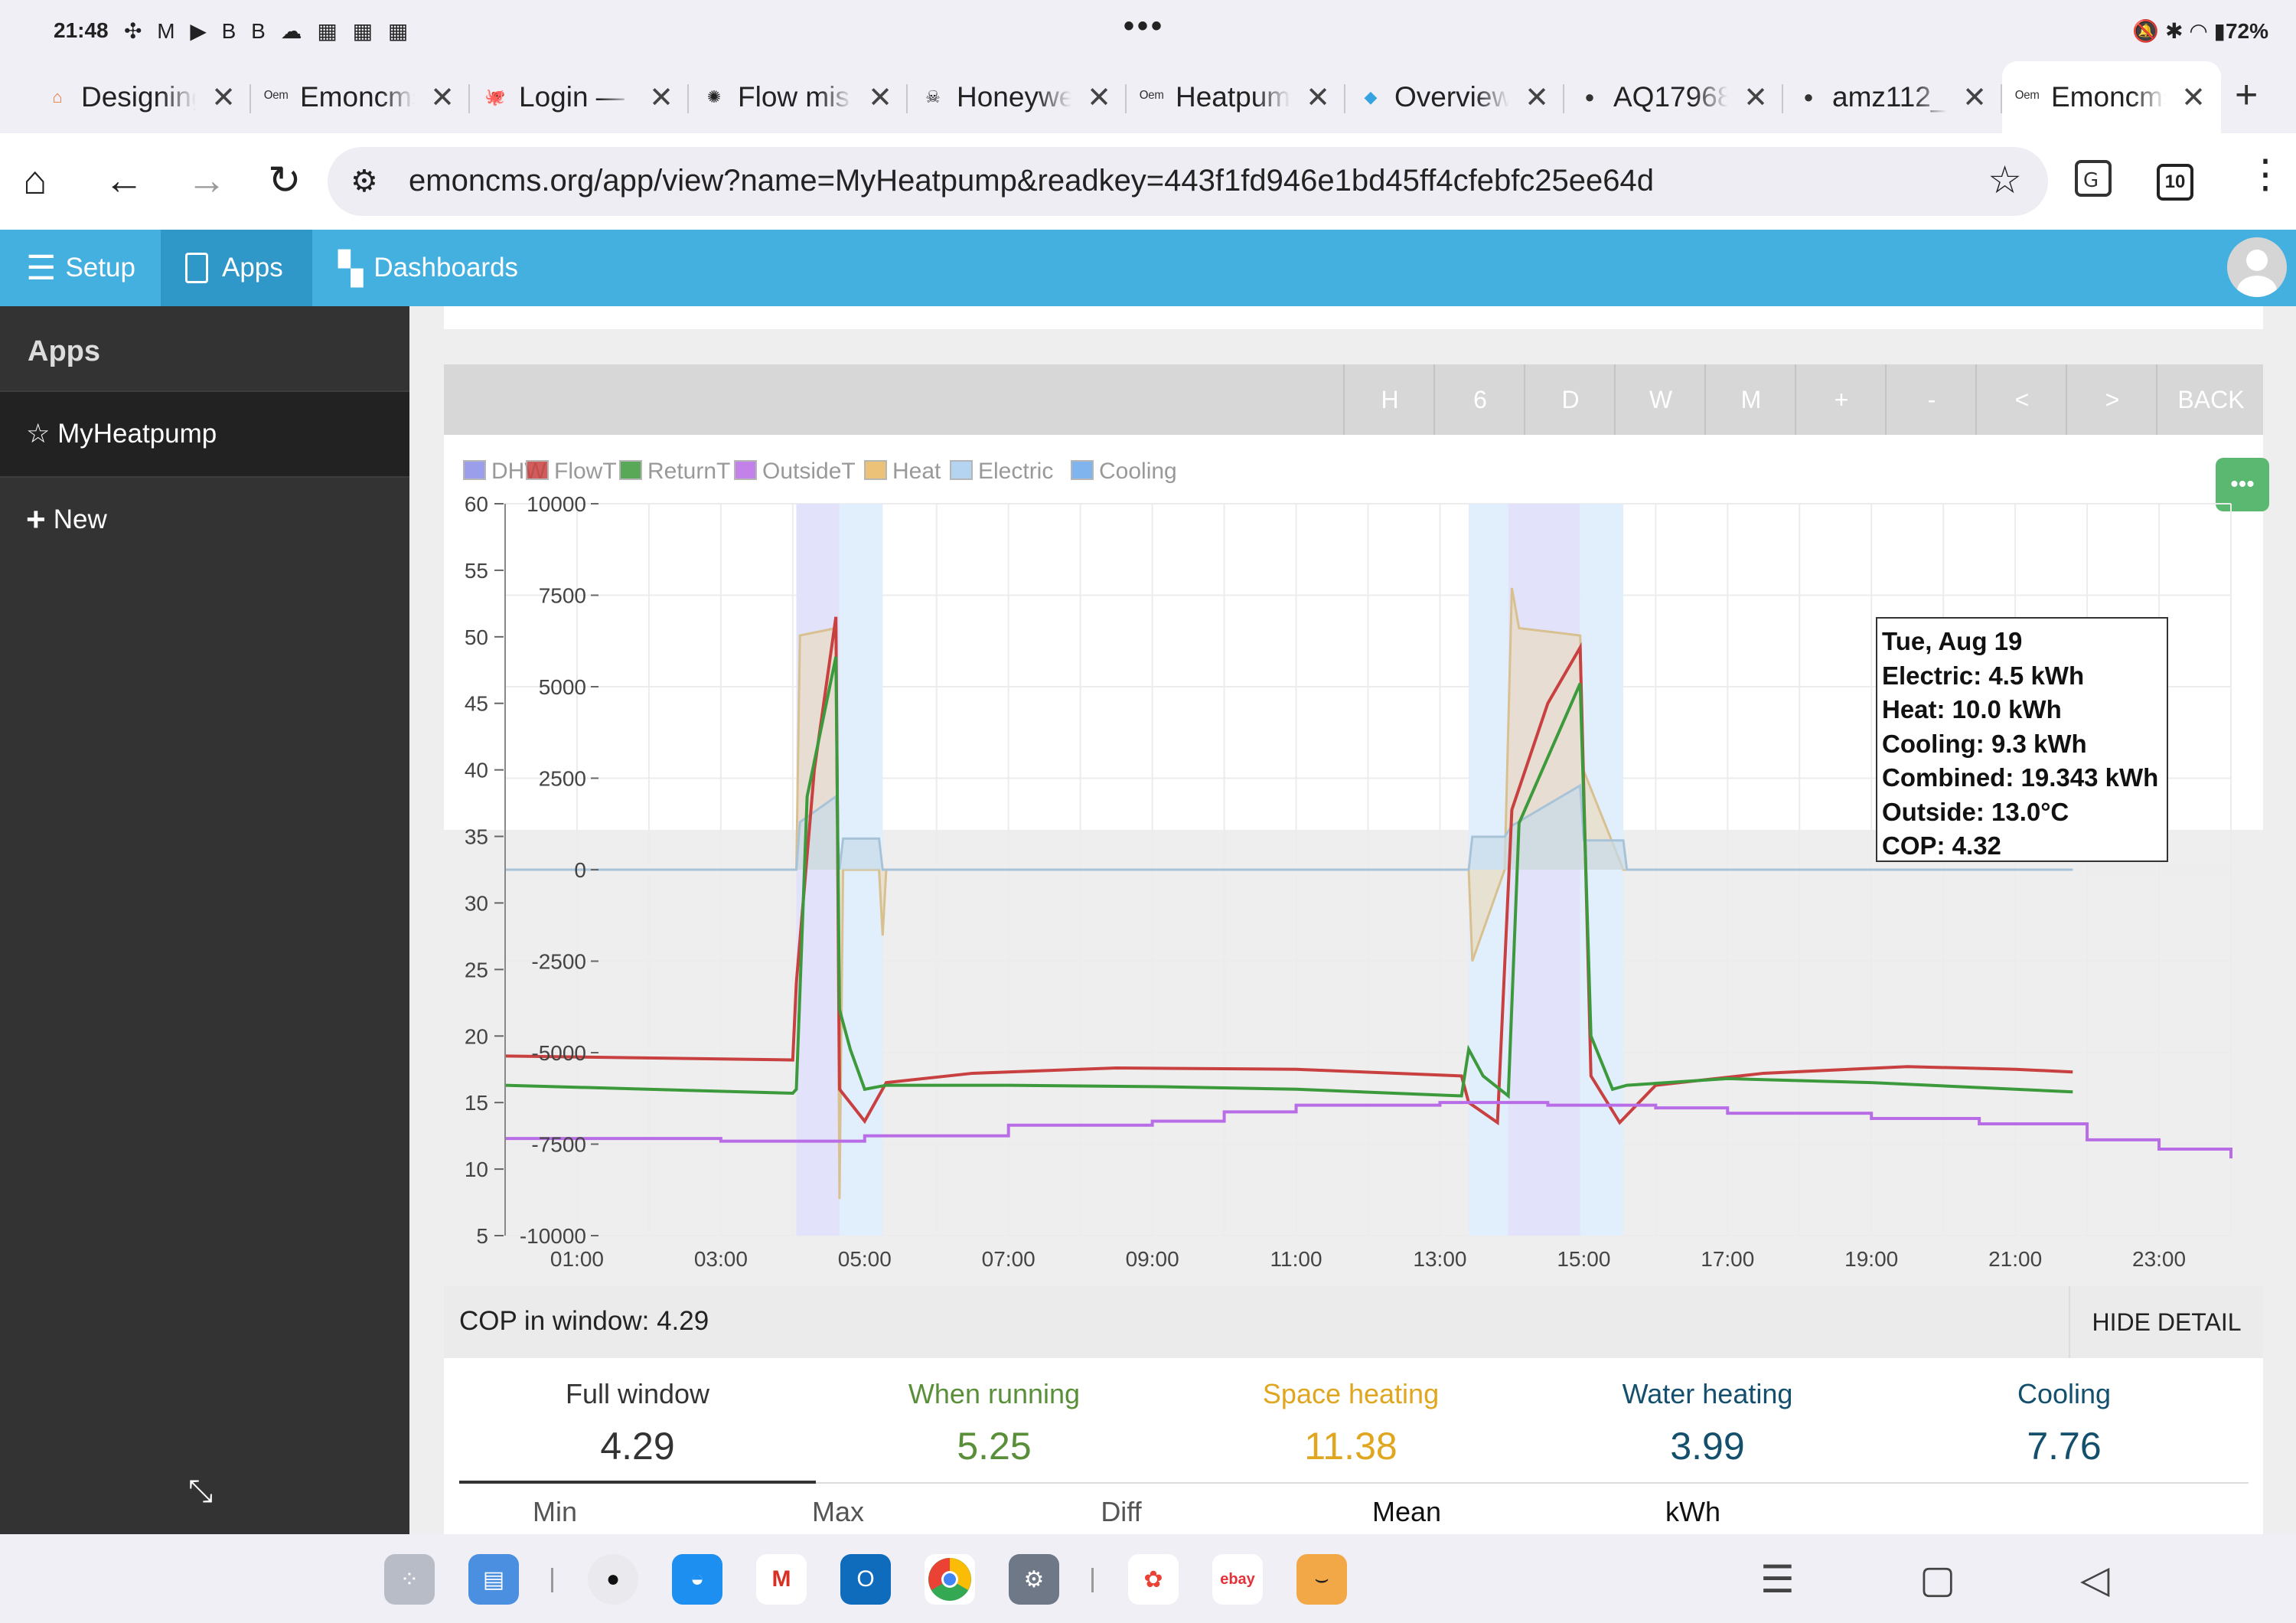 Image resolution: width=2296 pixels, height=1623 pixels. What do you see at coordinates (204, 519) in the screenshot?
I see `sidebar-item-new: + New` at bounding box center [204, 519].